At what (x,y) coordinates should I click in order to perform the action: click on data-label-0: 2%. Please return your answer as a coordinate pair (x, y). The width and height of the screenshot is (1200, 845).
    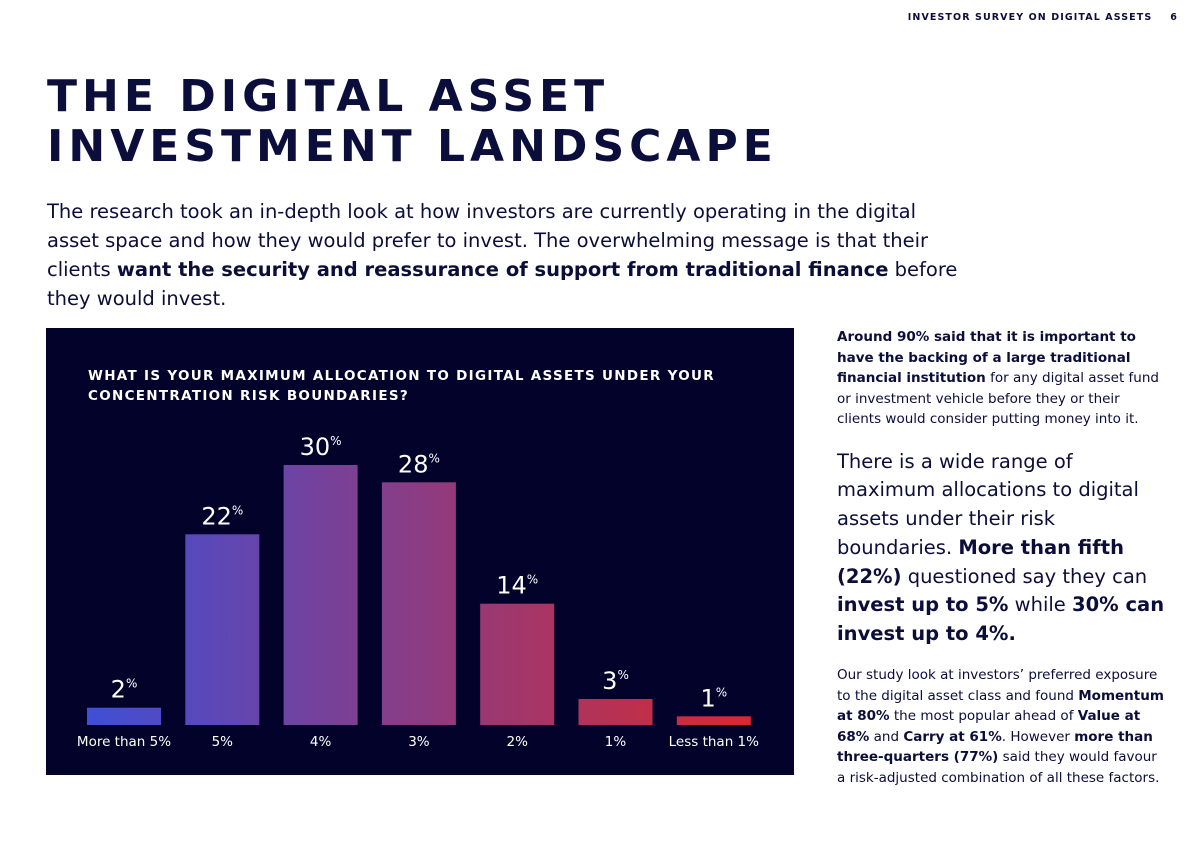
    Looking at the image, I should click on (124, 690).